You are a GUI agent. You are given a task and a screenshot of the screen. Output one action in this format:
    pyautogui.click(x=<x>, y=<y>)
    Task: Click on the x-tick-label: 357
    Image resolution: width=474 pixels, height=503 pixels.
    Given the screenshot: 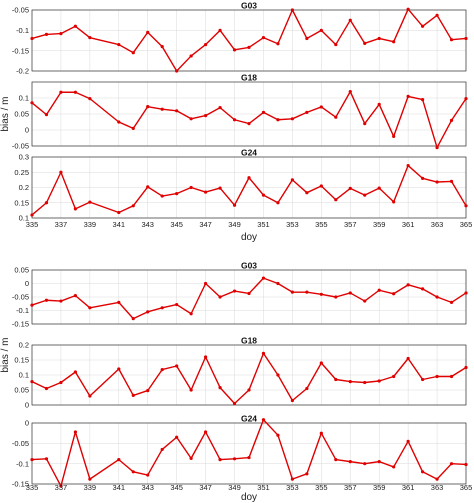 What is the action you would take?
    pyautogui.click(x=350, y=224)
    